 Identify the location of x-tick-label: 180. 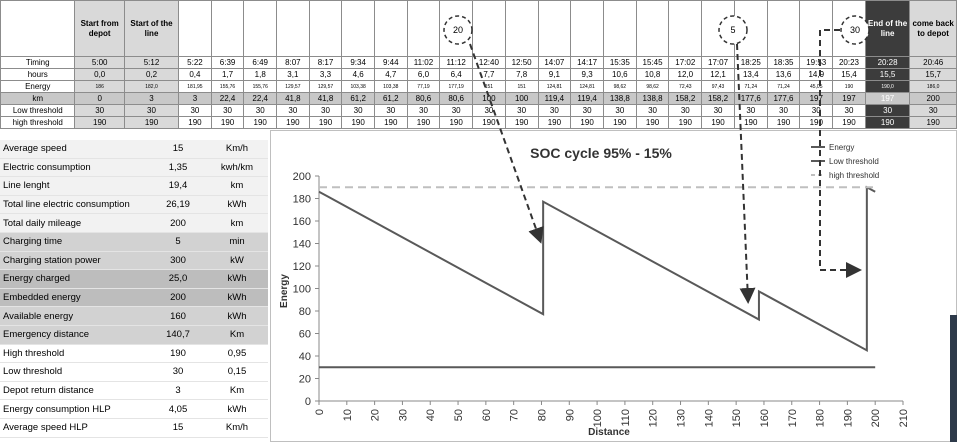
(821, 418).